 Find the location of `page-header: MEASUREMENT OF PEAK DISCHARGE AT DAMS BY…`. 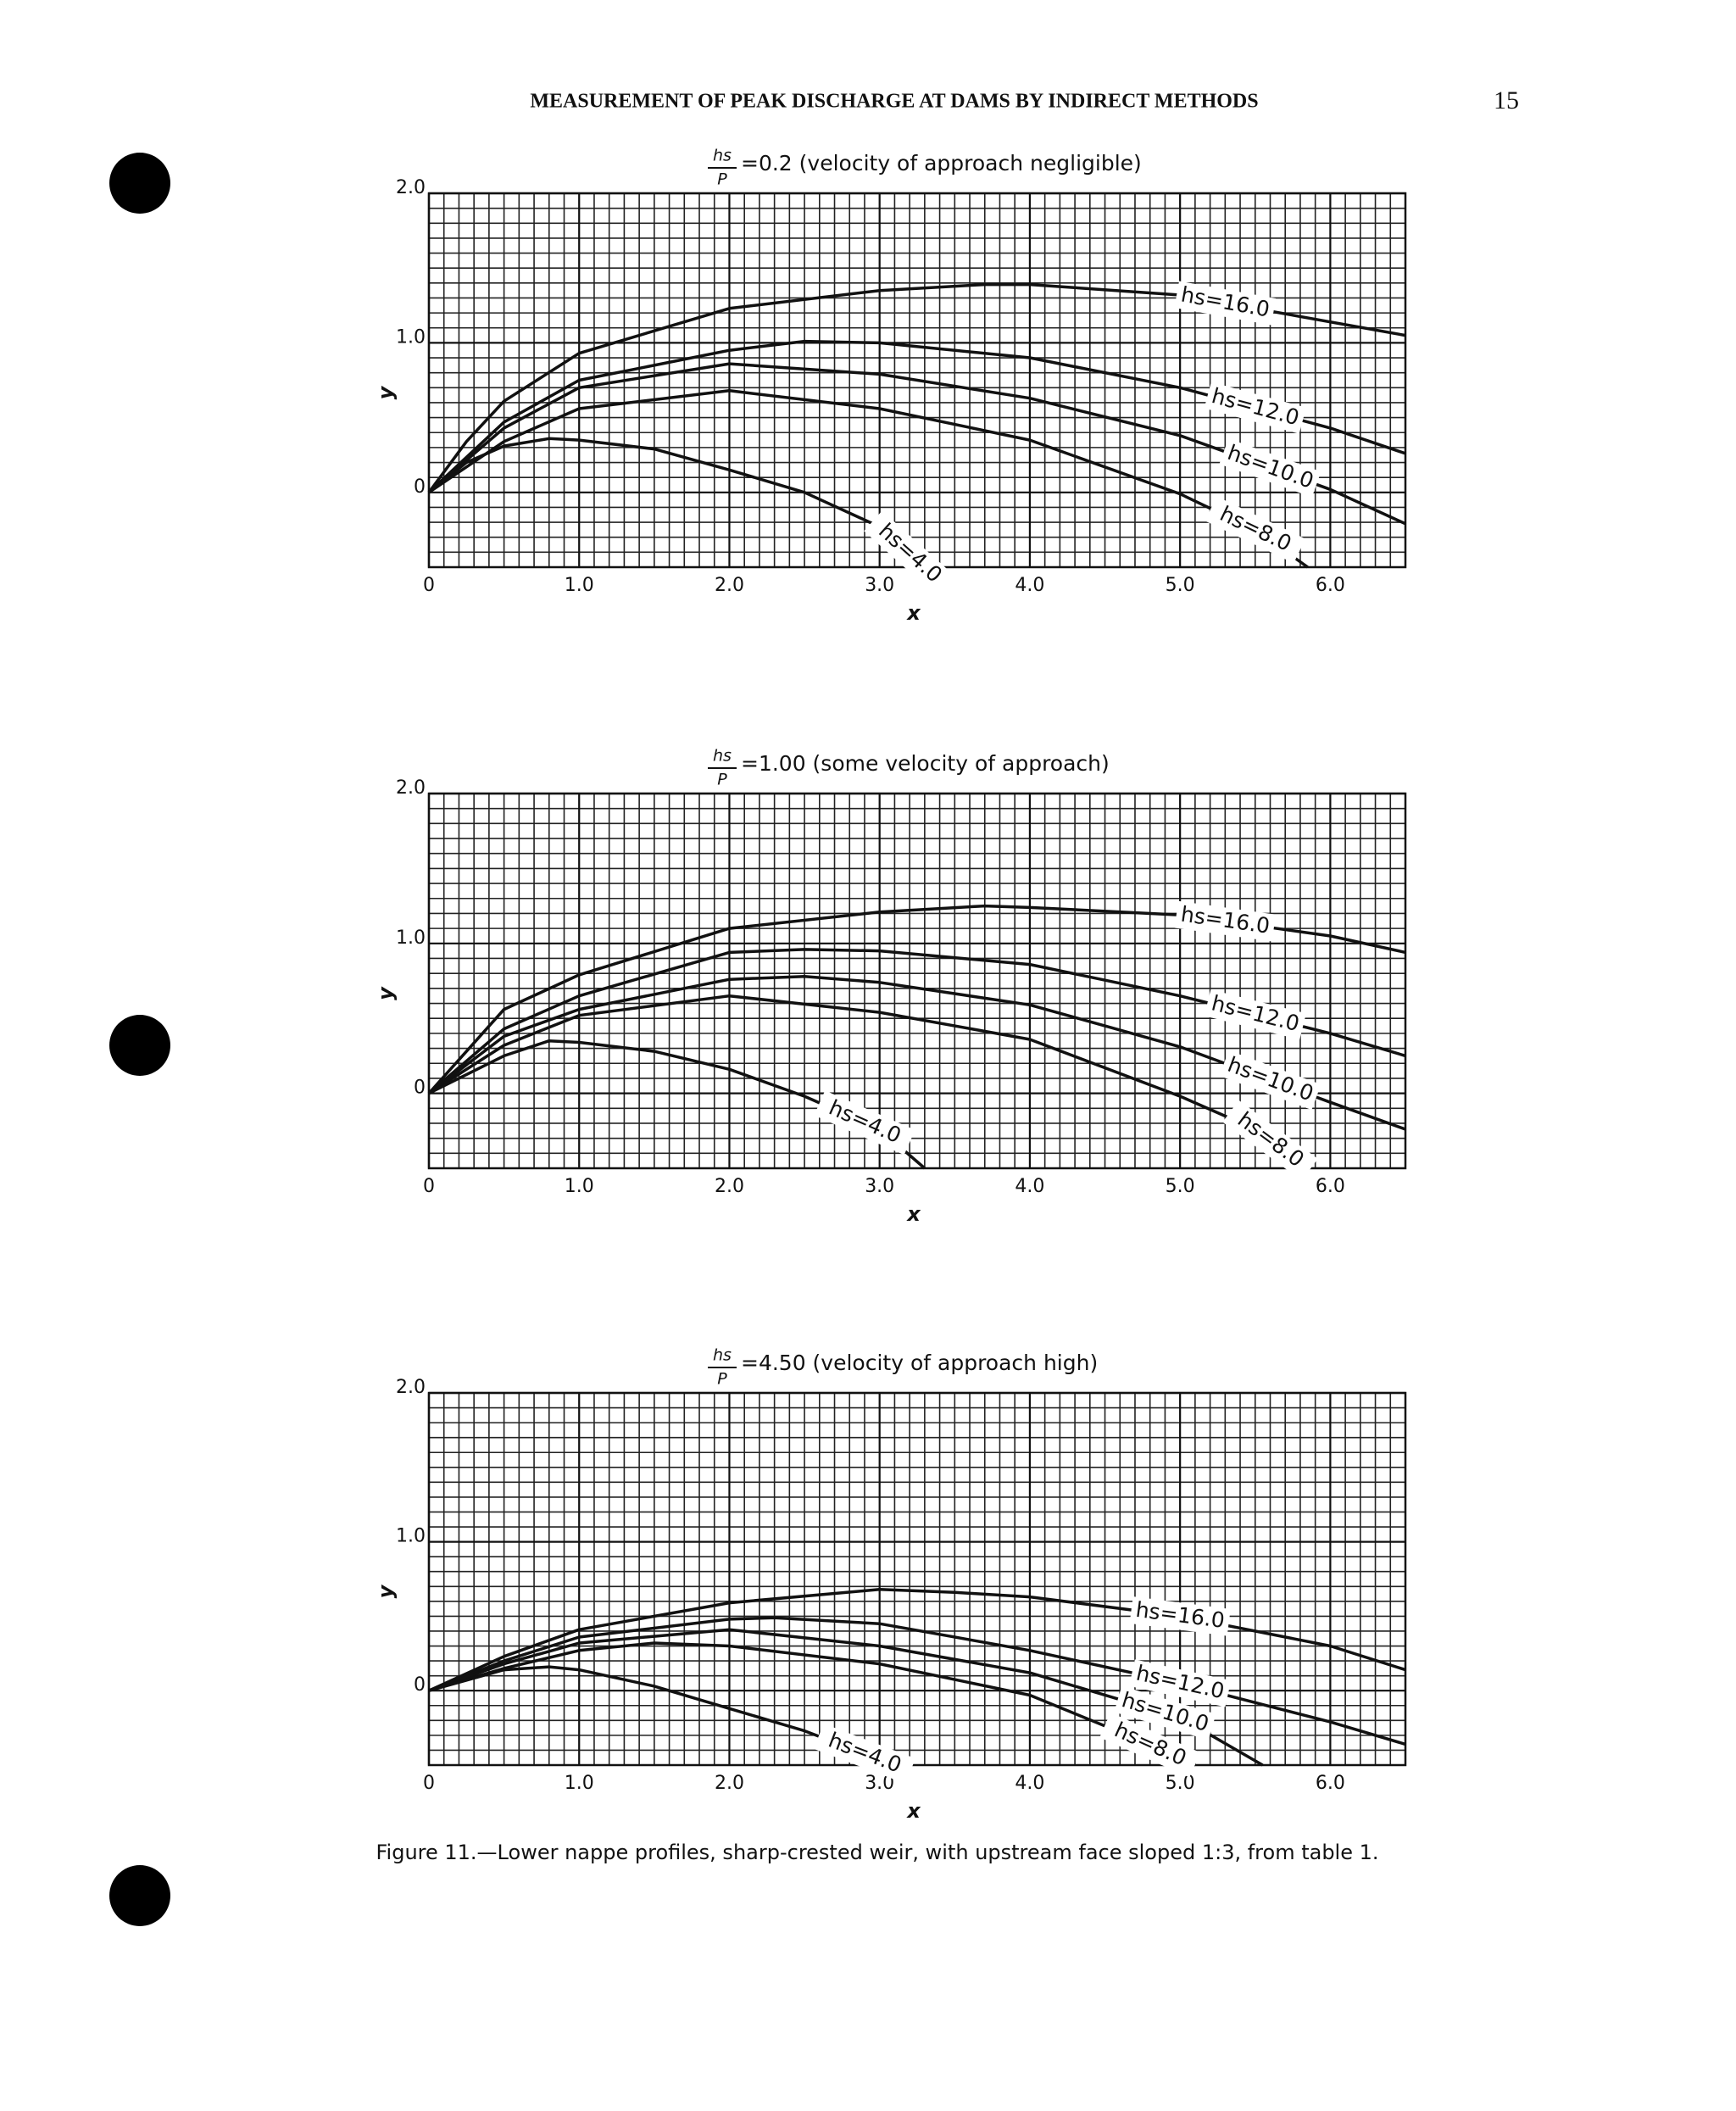

page-header: MEASUREMENT OF PEAK DISCHARGE AT DAMS BY… is located at coordinates (894, 102).